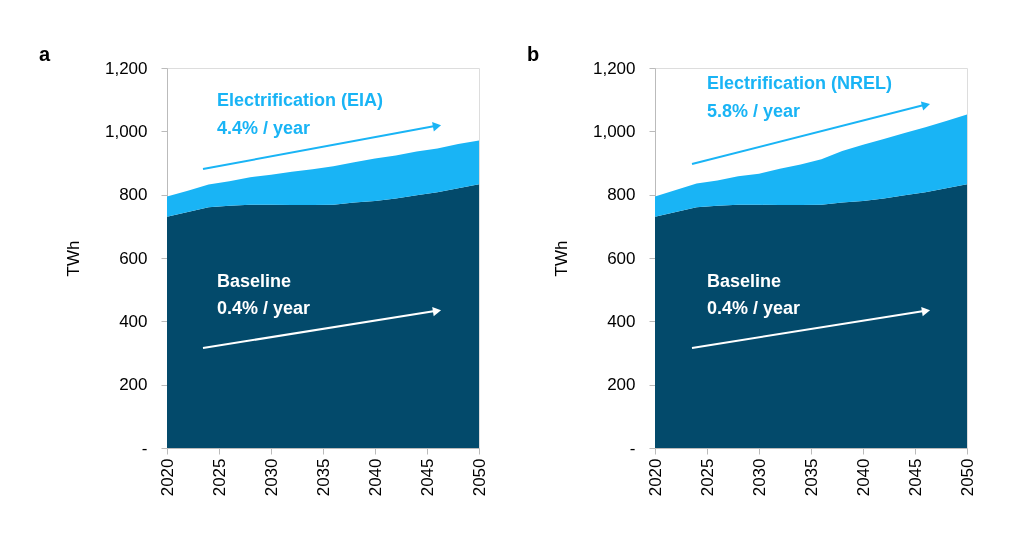 The width and height of the screenshot is (1025, 544). What do you see at coordinates (800, 83) in the screenshot?
I see `text: Electrification (NREL)` at bounding box center [800, 83].